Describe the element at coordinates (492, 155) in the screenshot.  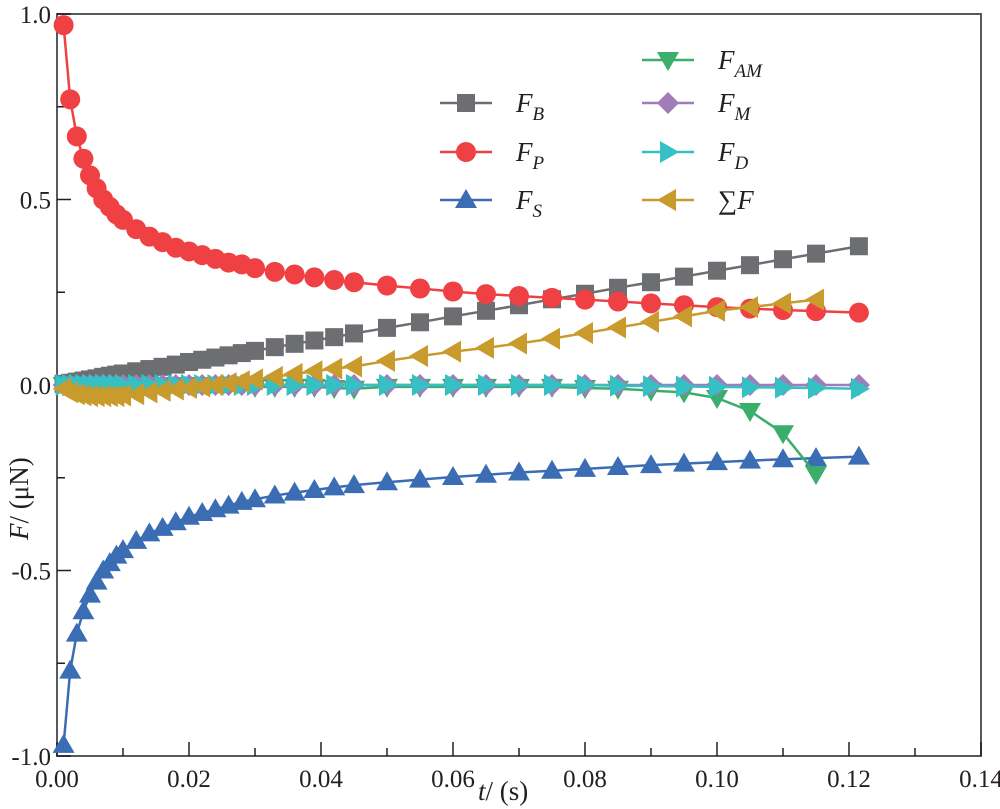
I see `legend-entry: FP` at that location.